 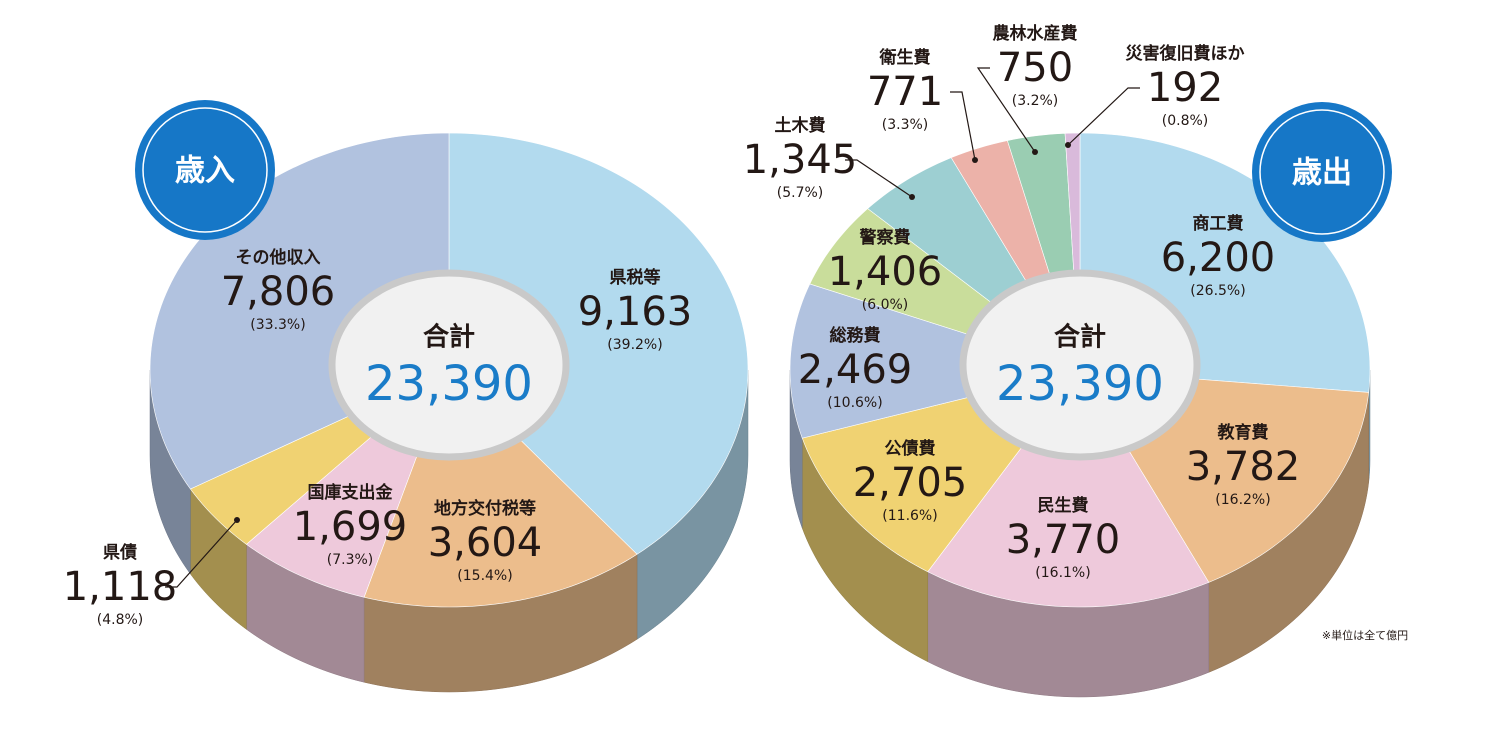 I want to click on slice-name: 商工費, so click(x=1218, y=223).